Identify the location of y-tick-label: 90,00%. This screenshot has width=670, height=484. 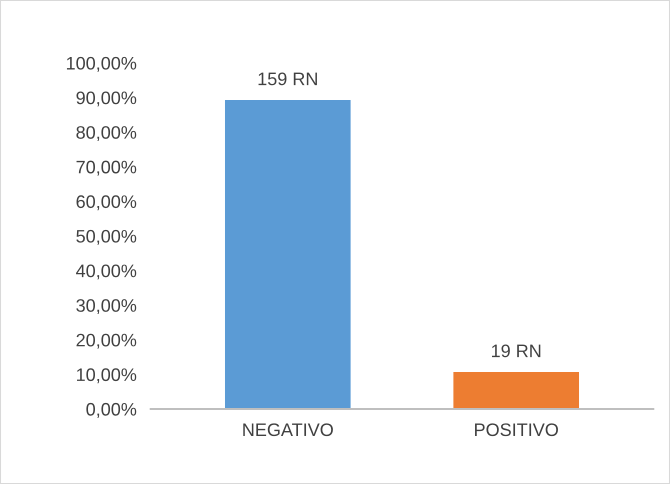
(106, 98).